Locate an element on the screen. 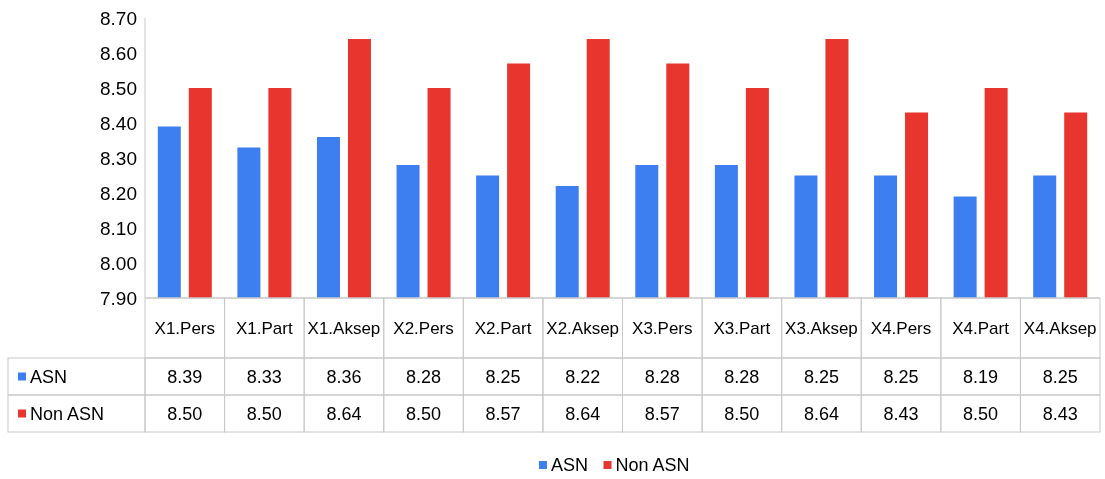 Image resolution: width=1105 pixels, height=479 pixels. y-tick-label: 8.40 is located at coordinates (118, 123).